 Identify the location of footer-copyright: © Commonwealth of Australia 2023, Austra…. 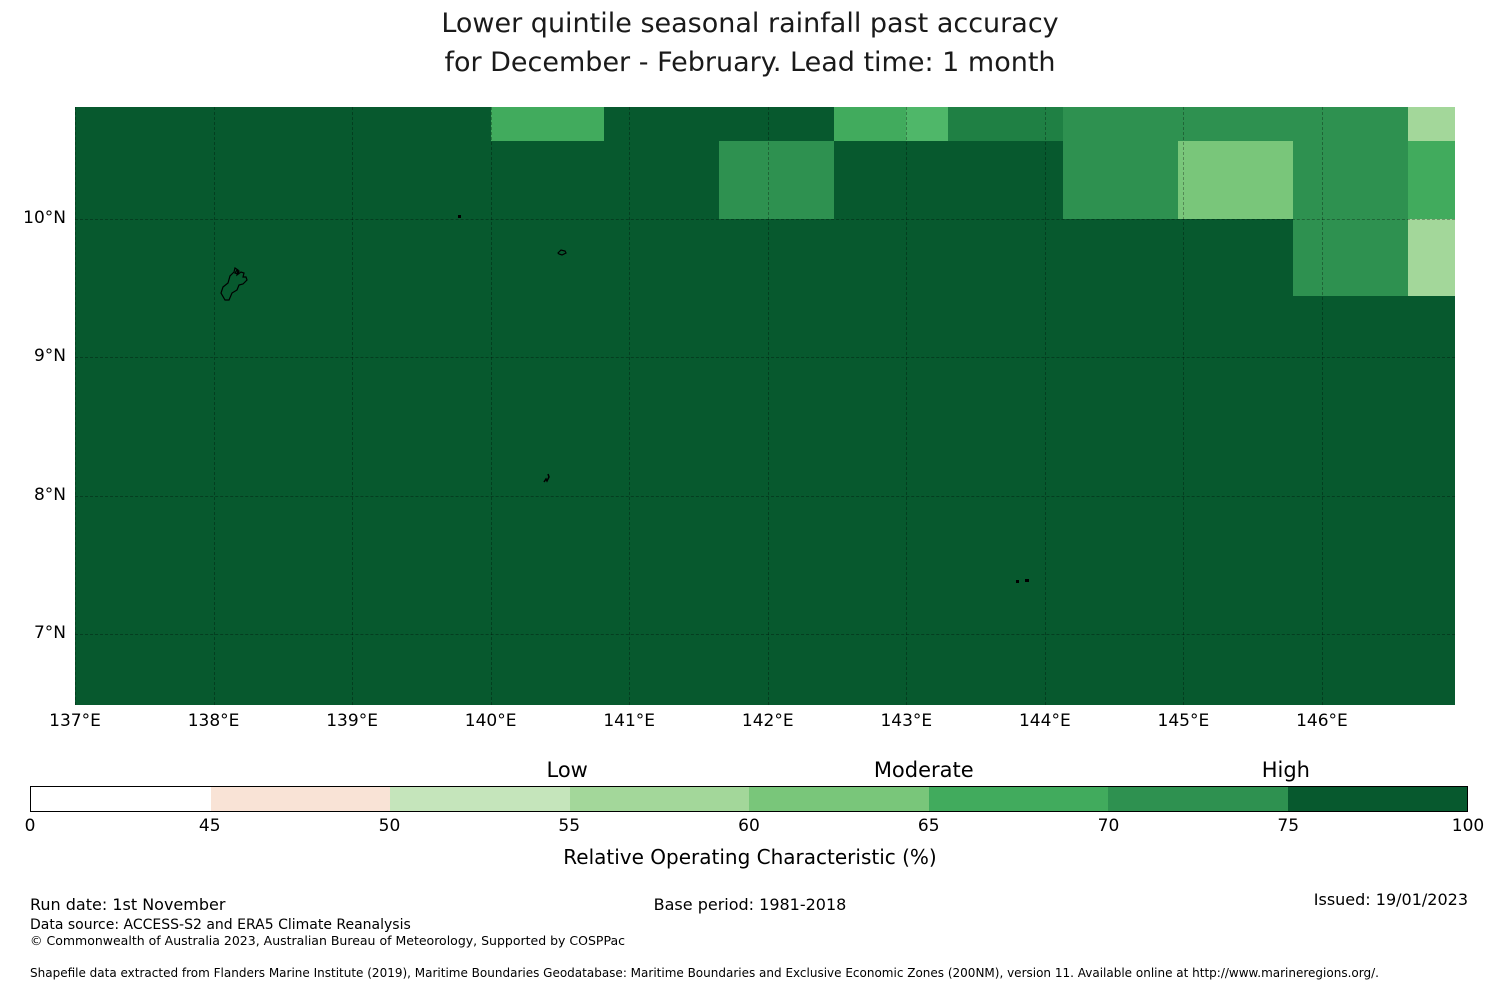
(327, 940).